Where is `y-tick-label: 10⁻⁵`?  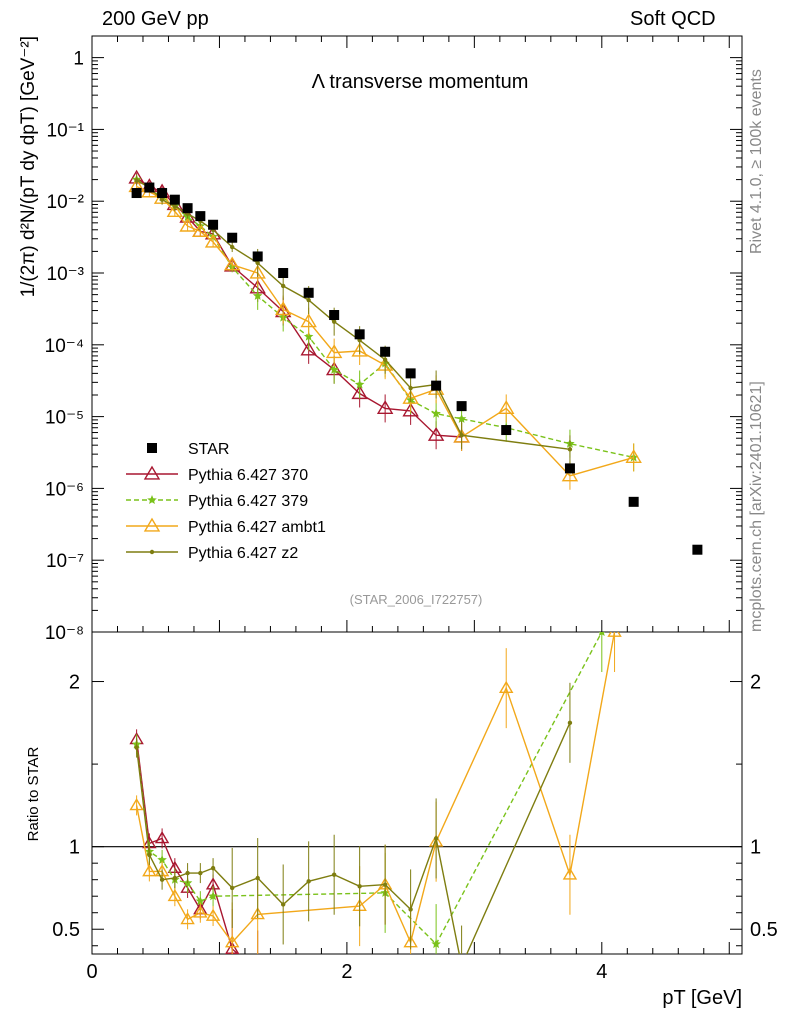 y-tick-label: 10⁻⁵ is located at coordinates (64, 418).